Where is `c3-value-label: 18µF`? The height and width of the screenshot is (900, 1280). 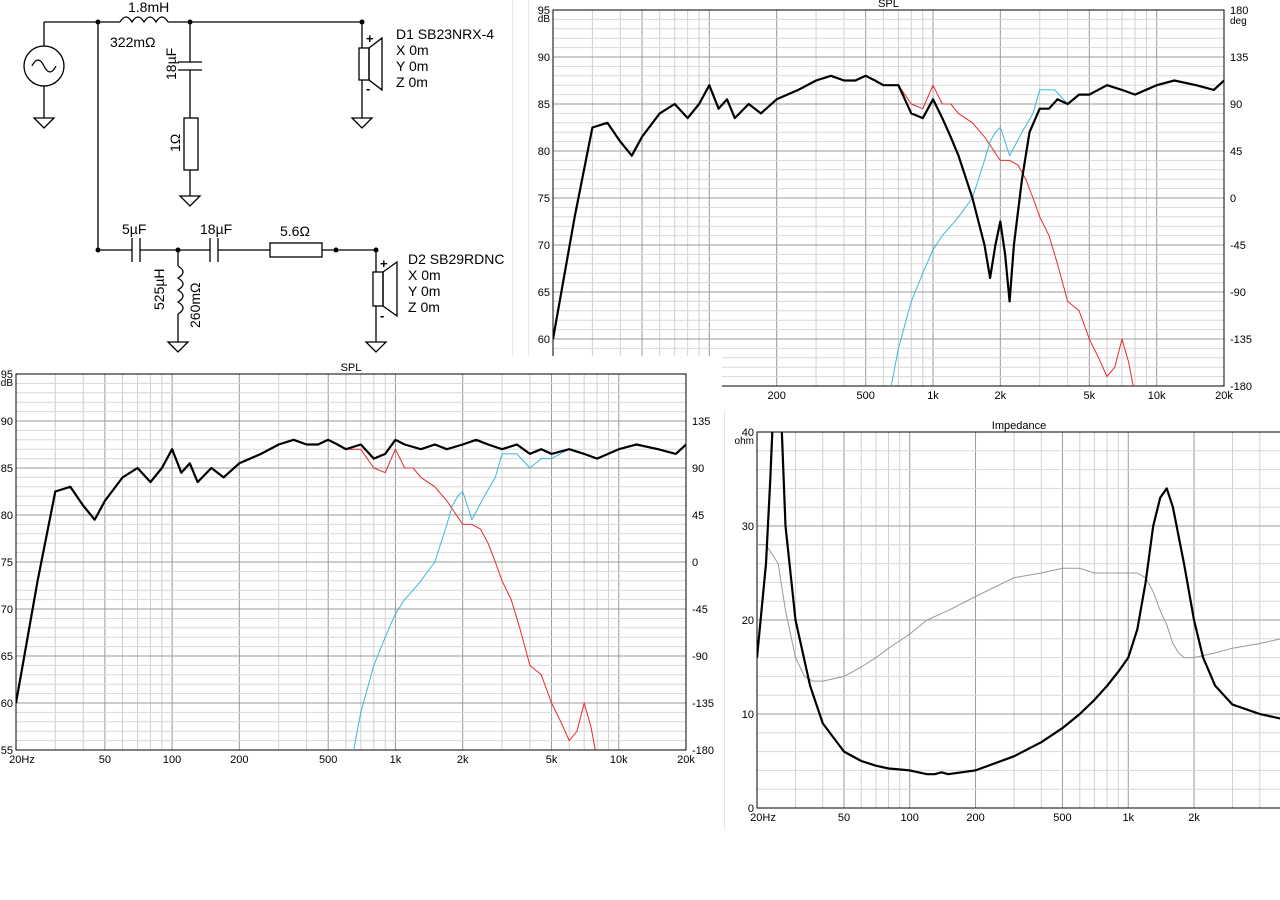 c3-value-label: 18µF is located at coordinates (216, 229).